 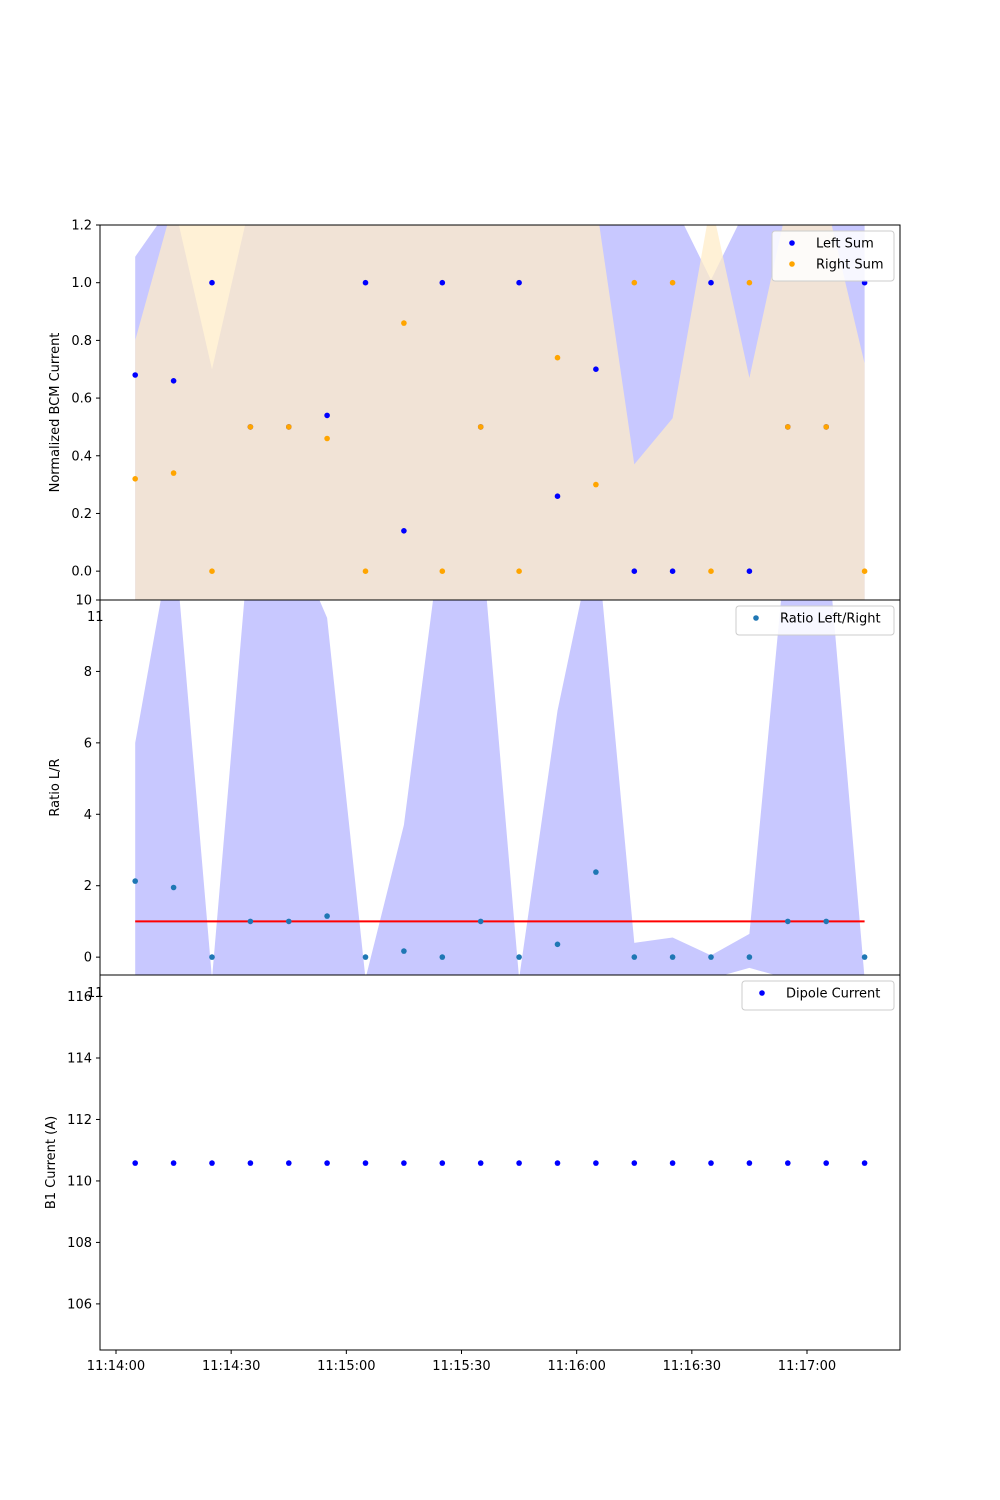 I want to click on x-tick-label: 11:17:00, so click(x=807, y=1366).